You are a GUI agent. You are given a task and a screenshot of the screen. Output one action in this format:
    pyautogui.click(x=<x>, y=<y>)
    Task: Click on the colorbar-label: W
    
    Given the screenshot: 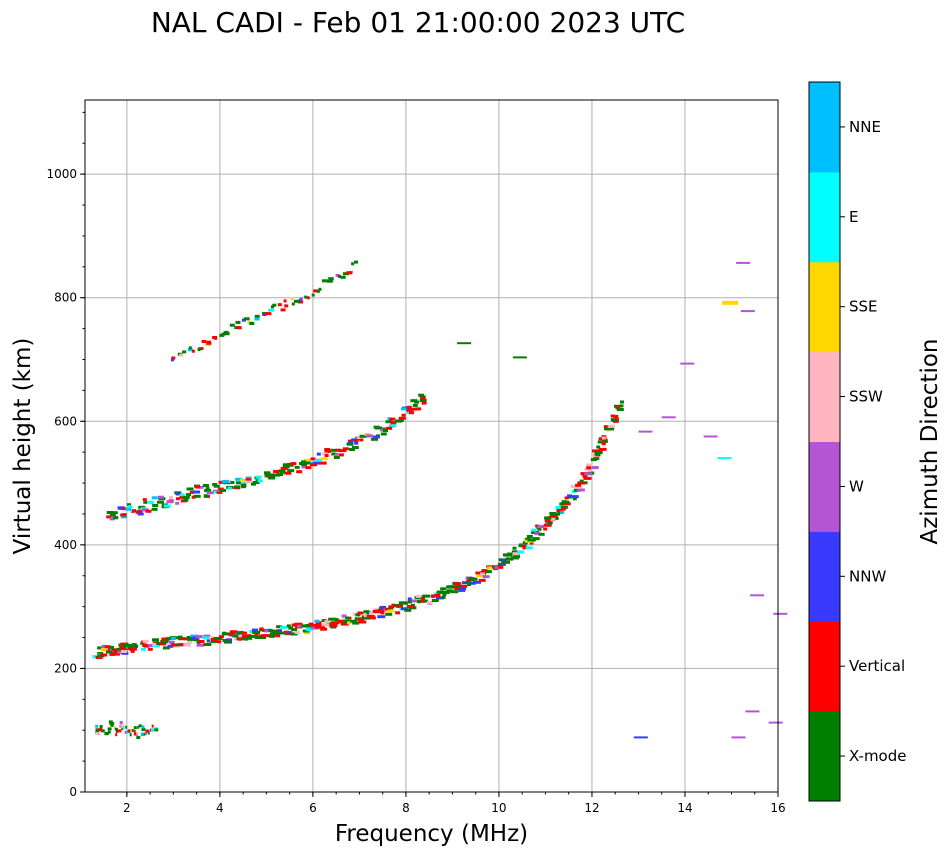 What is the action you would take?
    pyautogui.click(x=856, y=486)
    